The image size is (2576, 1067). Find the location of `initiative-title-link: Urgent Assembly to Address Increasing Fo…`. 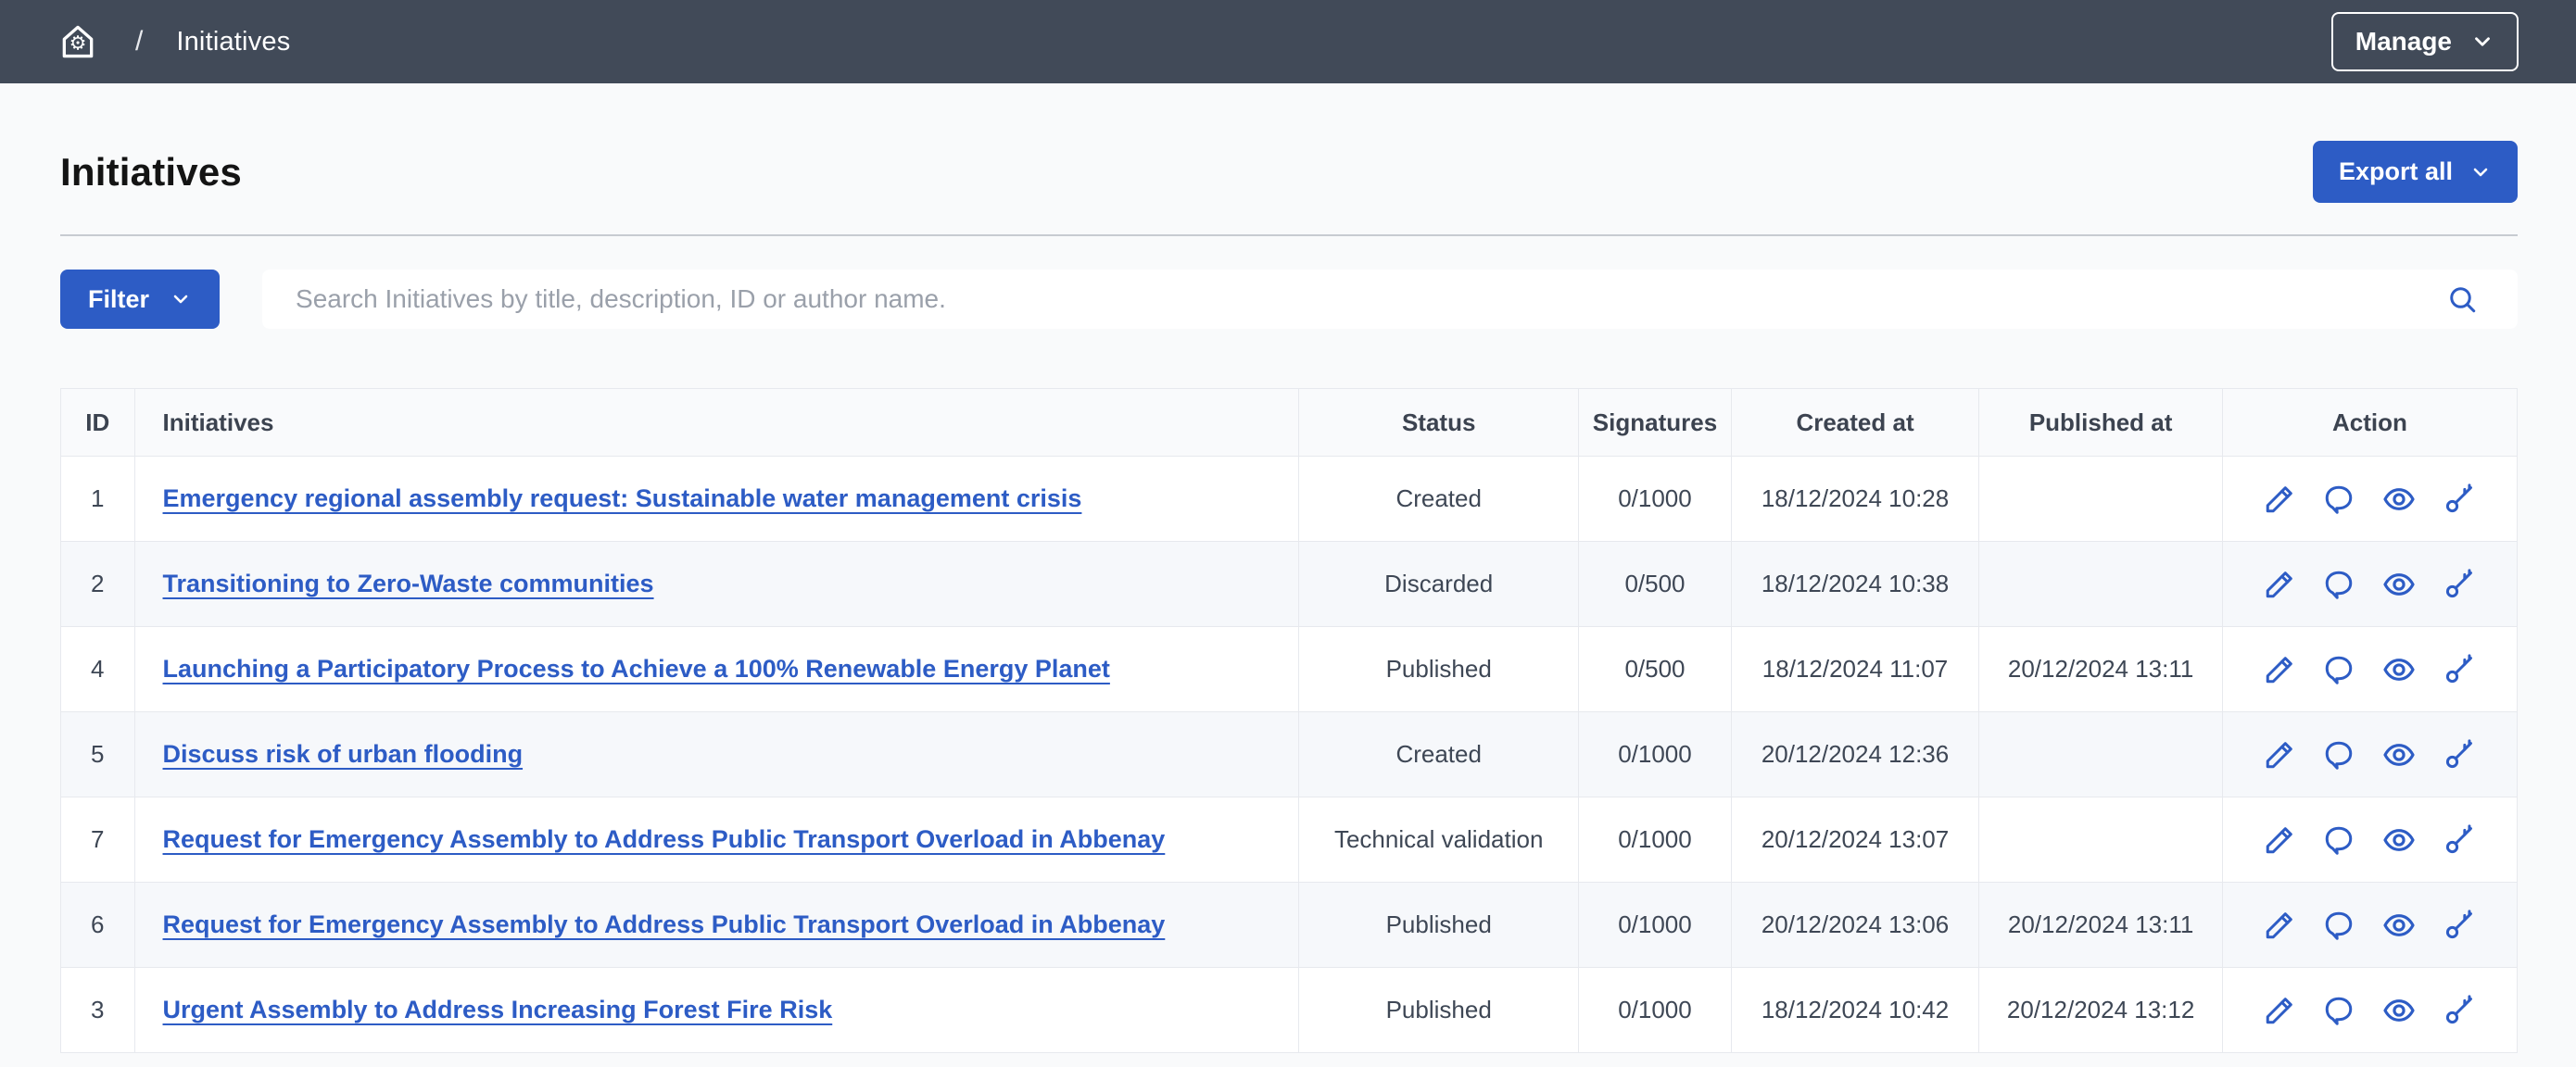

initiative-title-link: Urgent Assembly to Address Increasing Fo… is located at coordinates (497, 1009).